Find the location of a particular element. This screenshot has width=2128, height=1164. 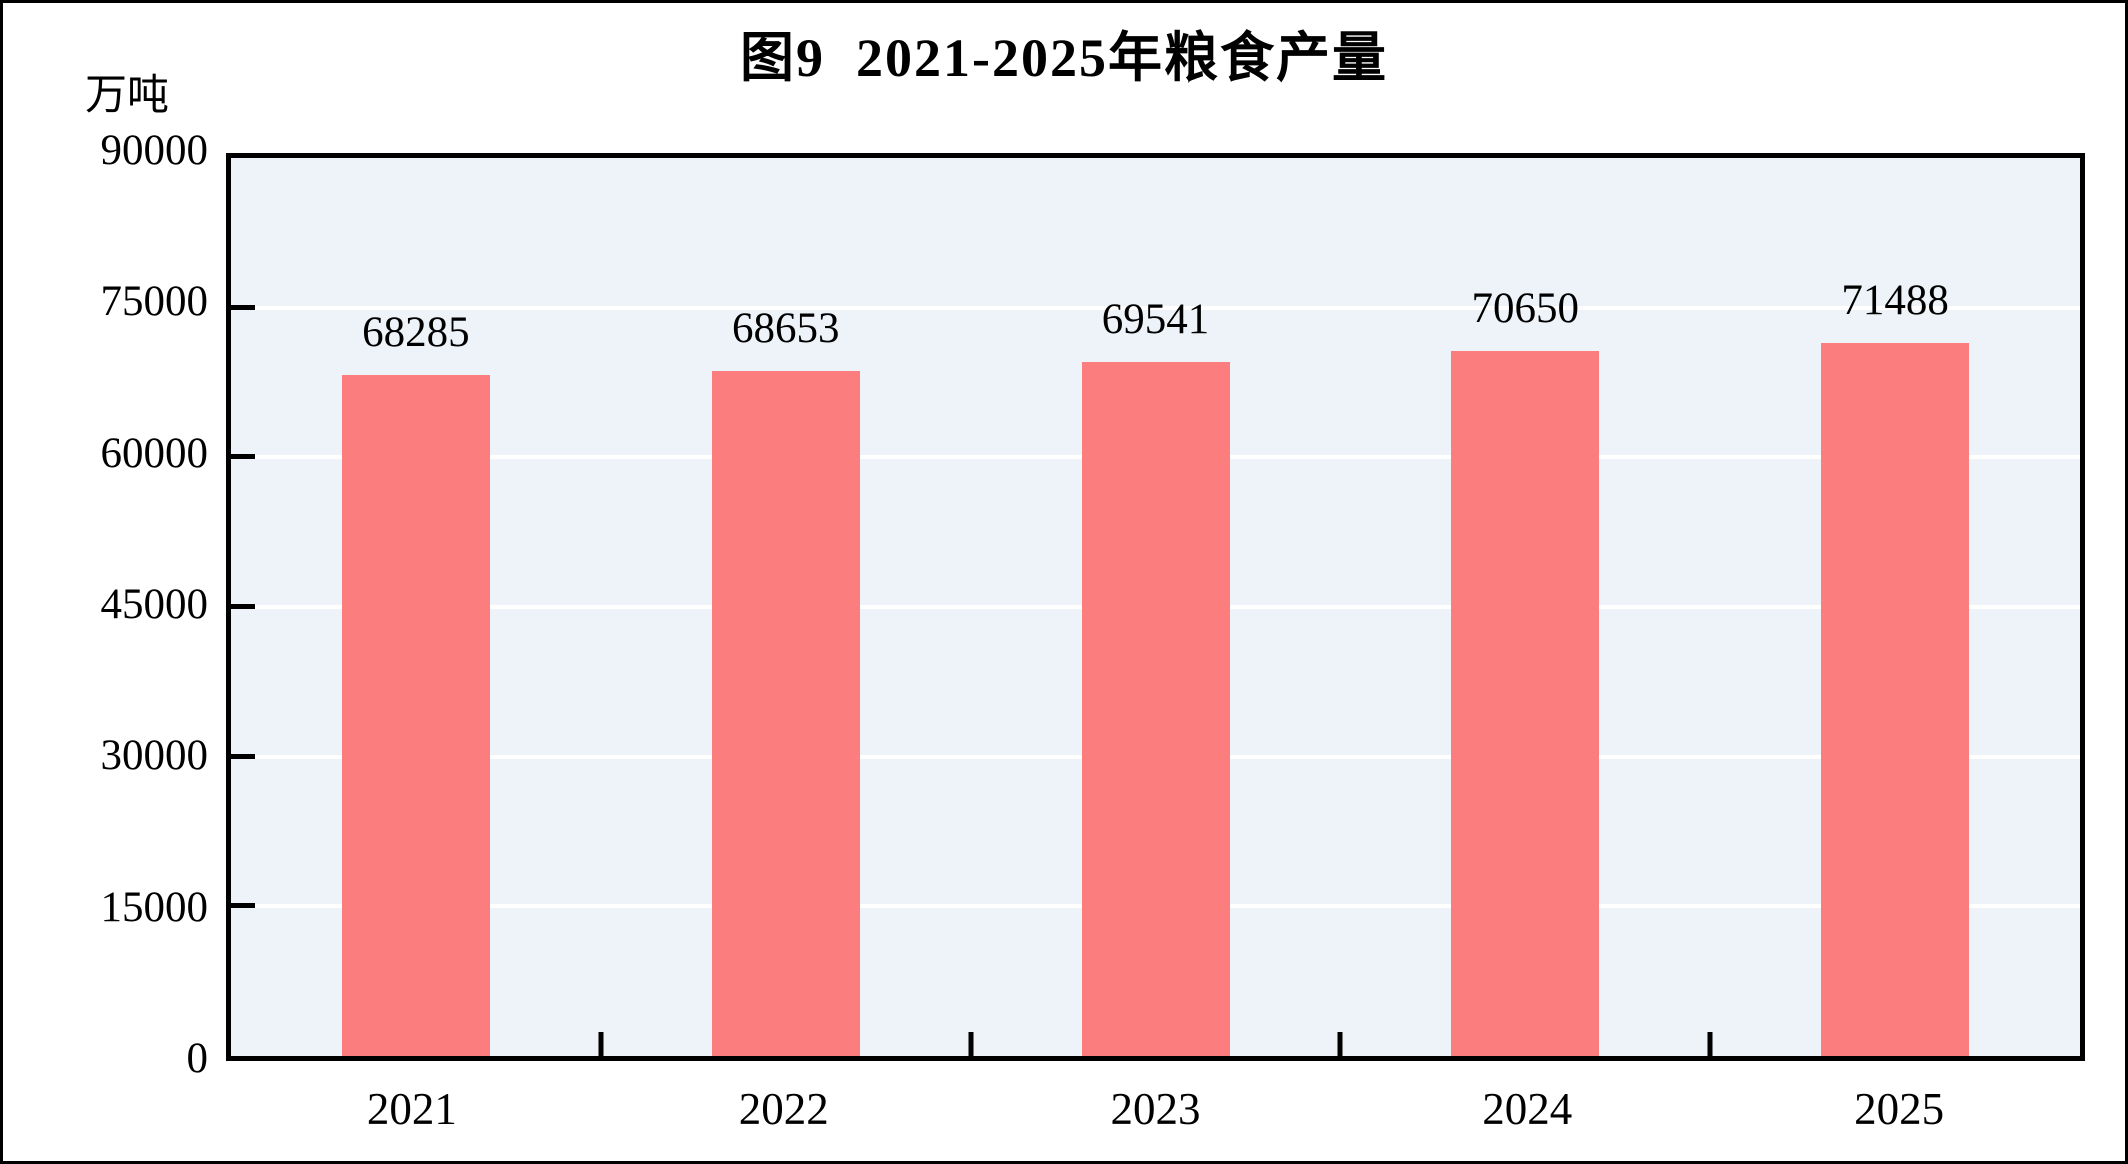

y-axis-tick-label: 30000 is located at coordinates (154, 756).